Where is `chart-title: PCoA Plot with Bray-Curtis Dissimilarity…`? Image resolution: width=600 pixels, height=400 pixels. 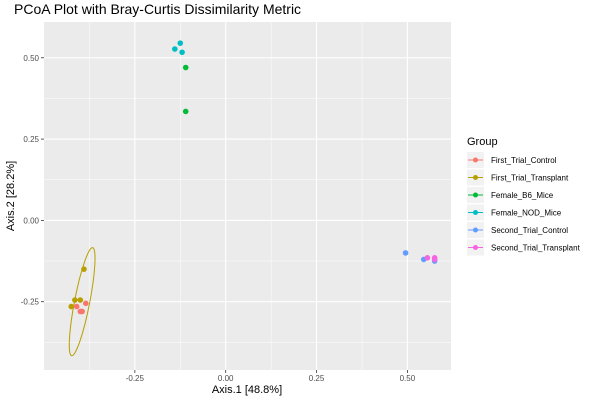 chart-title: PCoA Plot with Bray-Curtis Dissimilarity… is located at coordinates (157, 9).